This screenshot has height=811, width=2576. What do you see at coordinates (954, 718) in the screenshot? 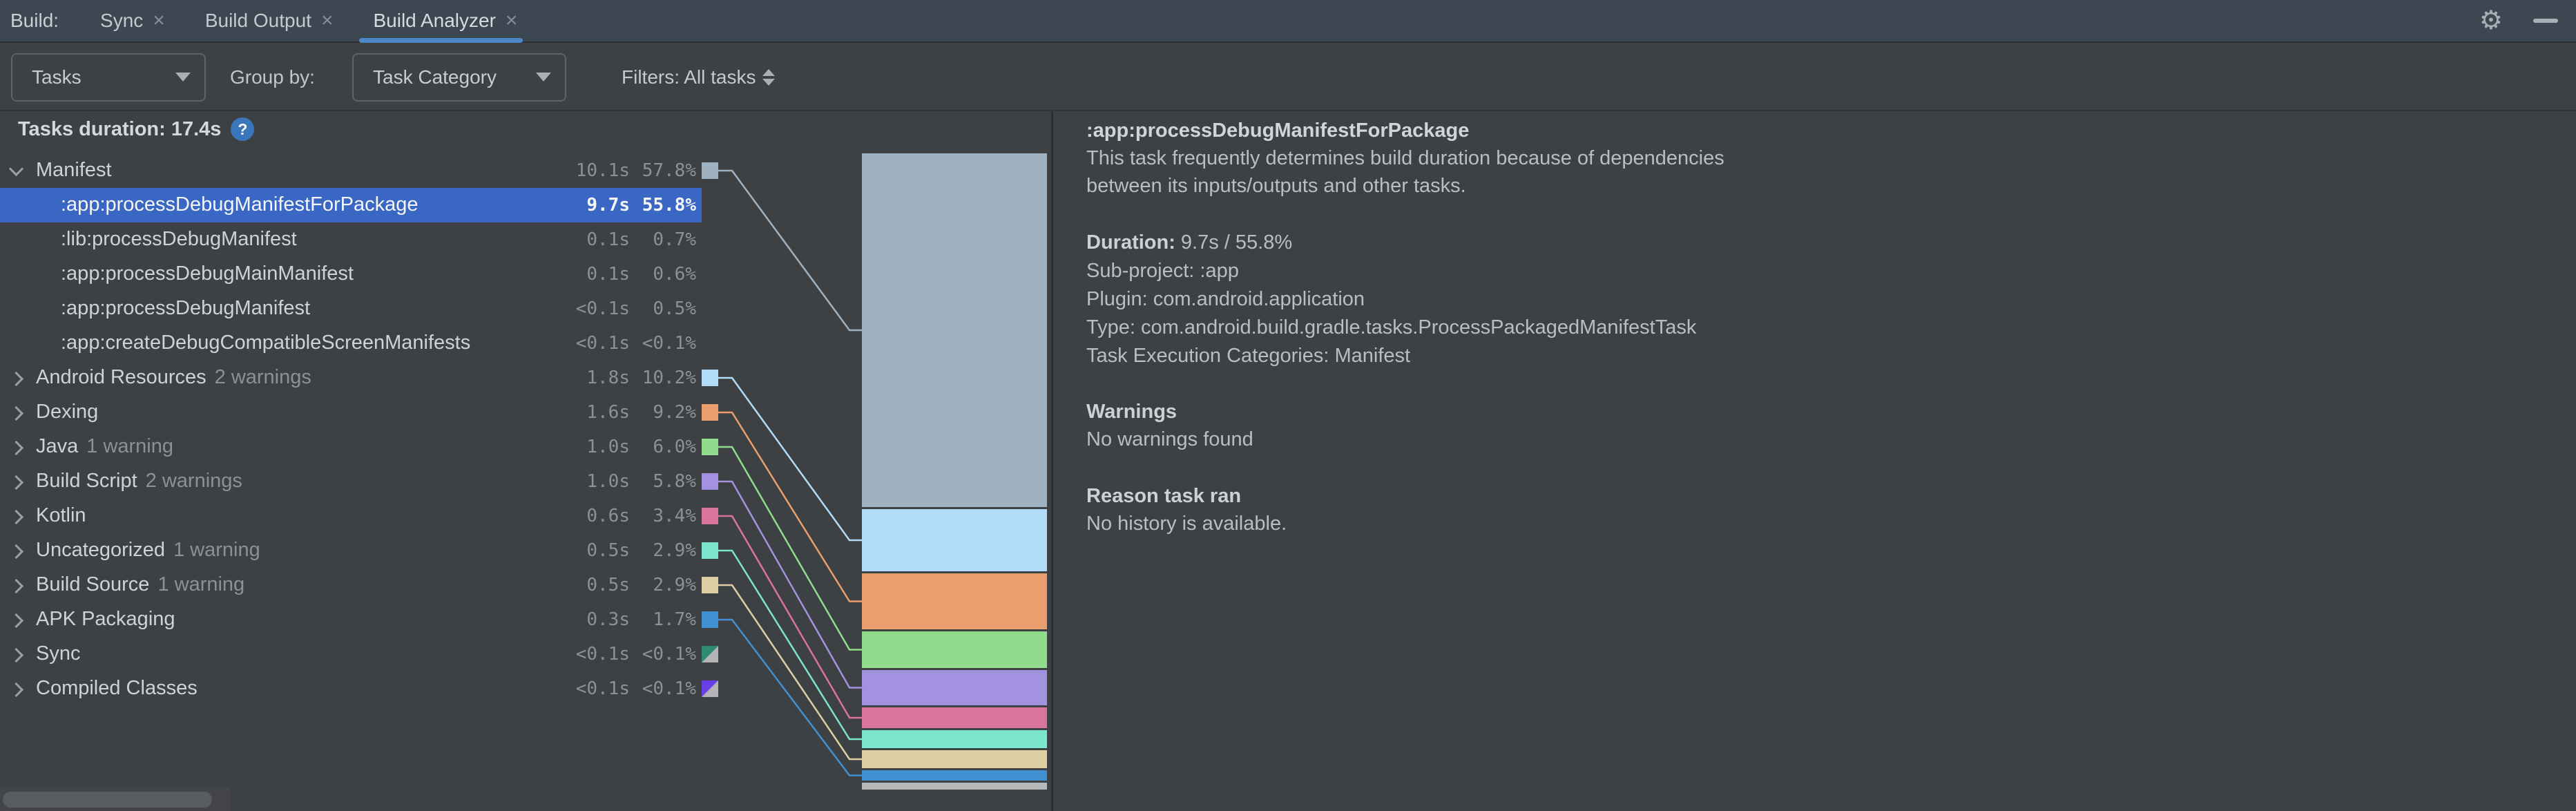
I see `bar-segment-kotlin` at bounding box center [954, 718].